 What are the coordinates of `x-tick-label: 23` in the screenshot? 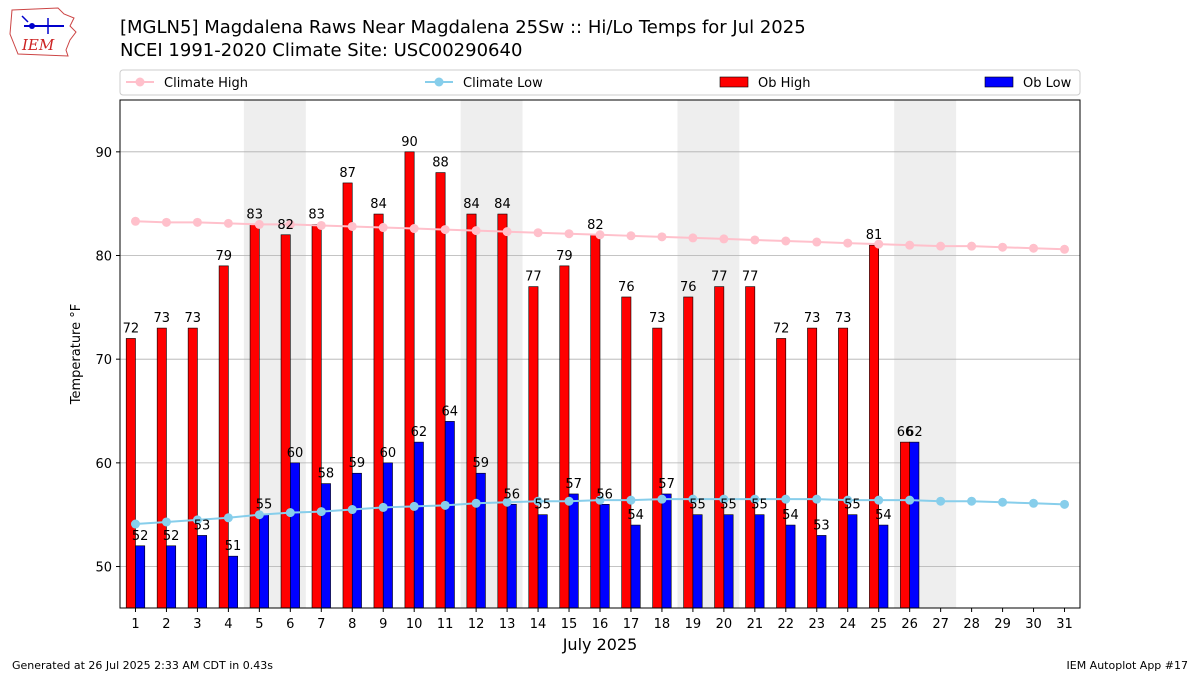 It's located at (817, 624).